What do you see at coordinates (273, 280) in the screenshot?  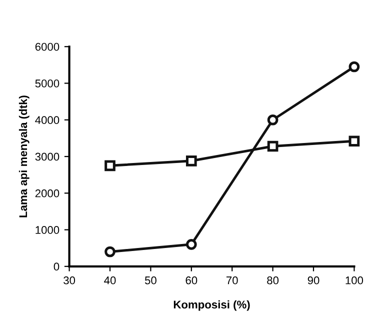 I see `x-tick-label: 80` at bounding box center [273, 280].